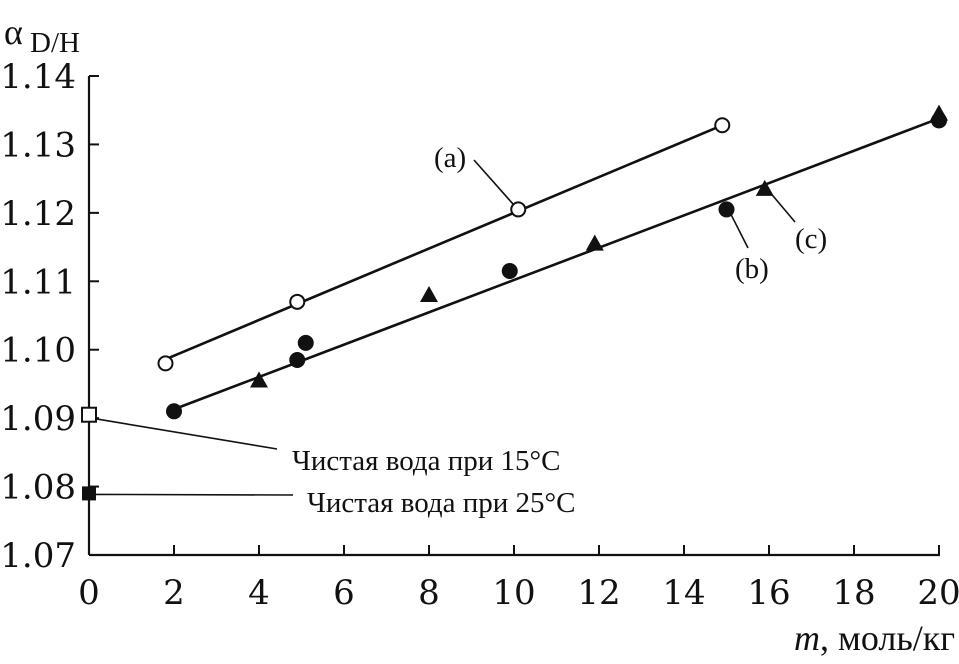  I want to click on series-label-c: (c), so click(811, 239).